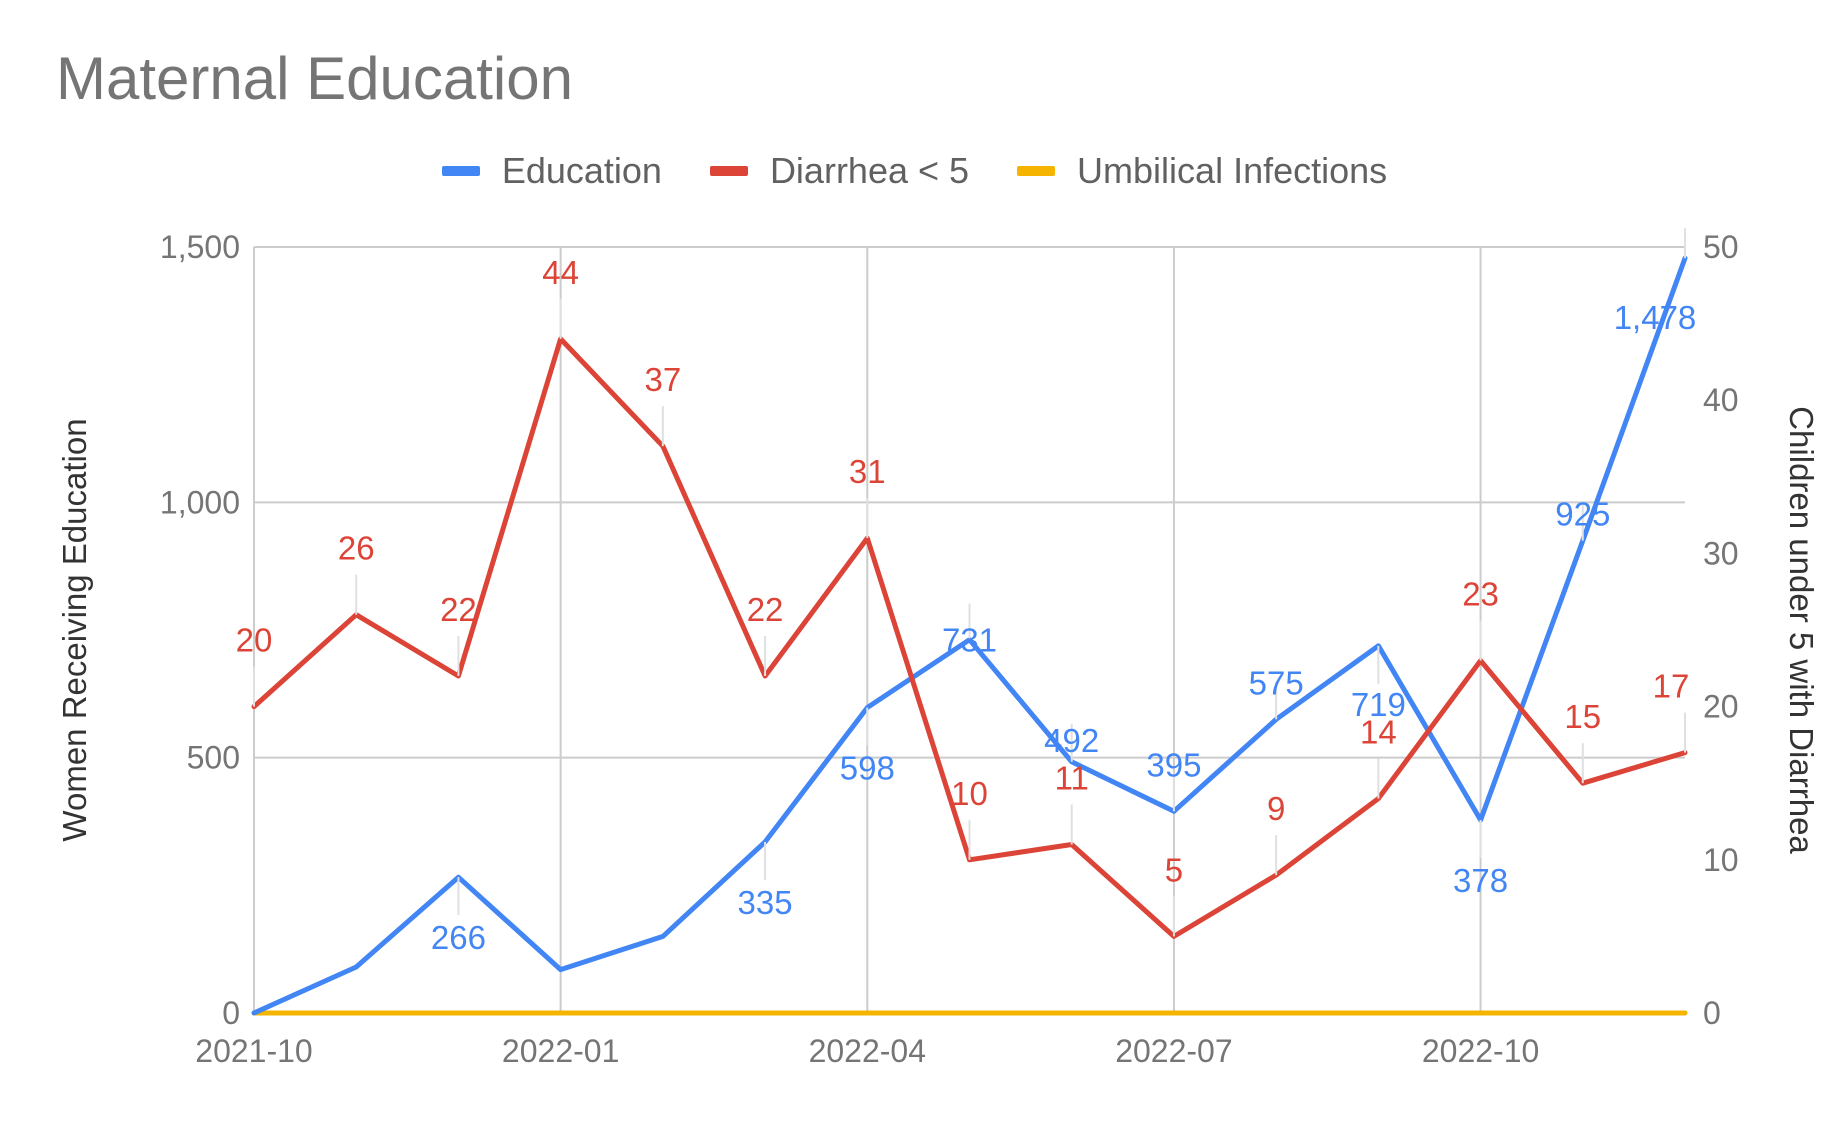 Image resolution: width=1829 pixels, height=1125 pixels. I want to click on data-label-diarrhea: 44, so click(560, 272).